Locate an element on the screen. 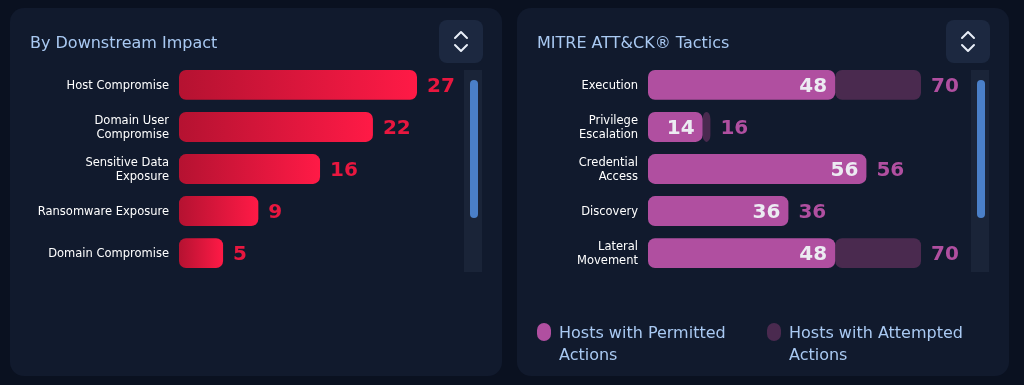  data-label: 16 is located at coordinates (344, 169).